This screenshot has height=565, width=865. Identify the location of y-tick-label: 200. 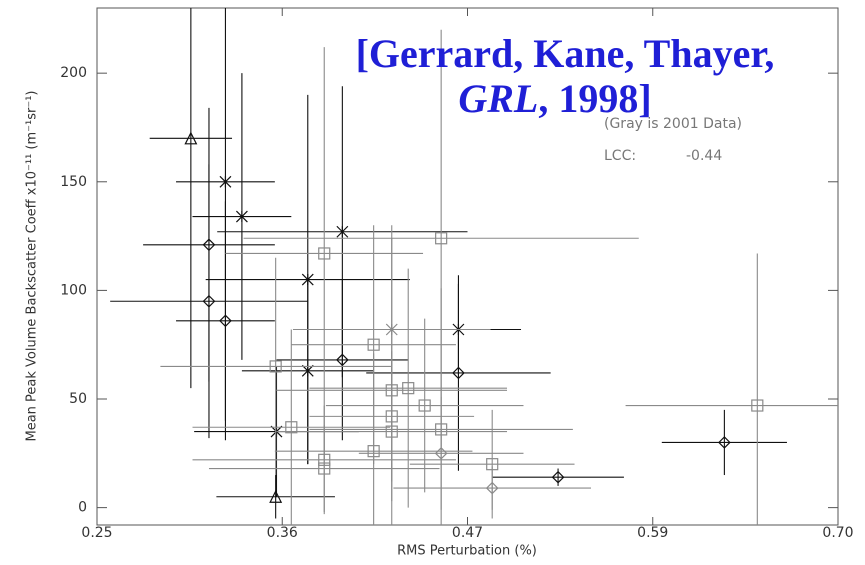
(73, 73).